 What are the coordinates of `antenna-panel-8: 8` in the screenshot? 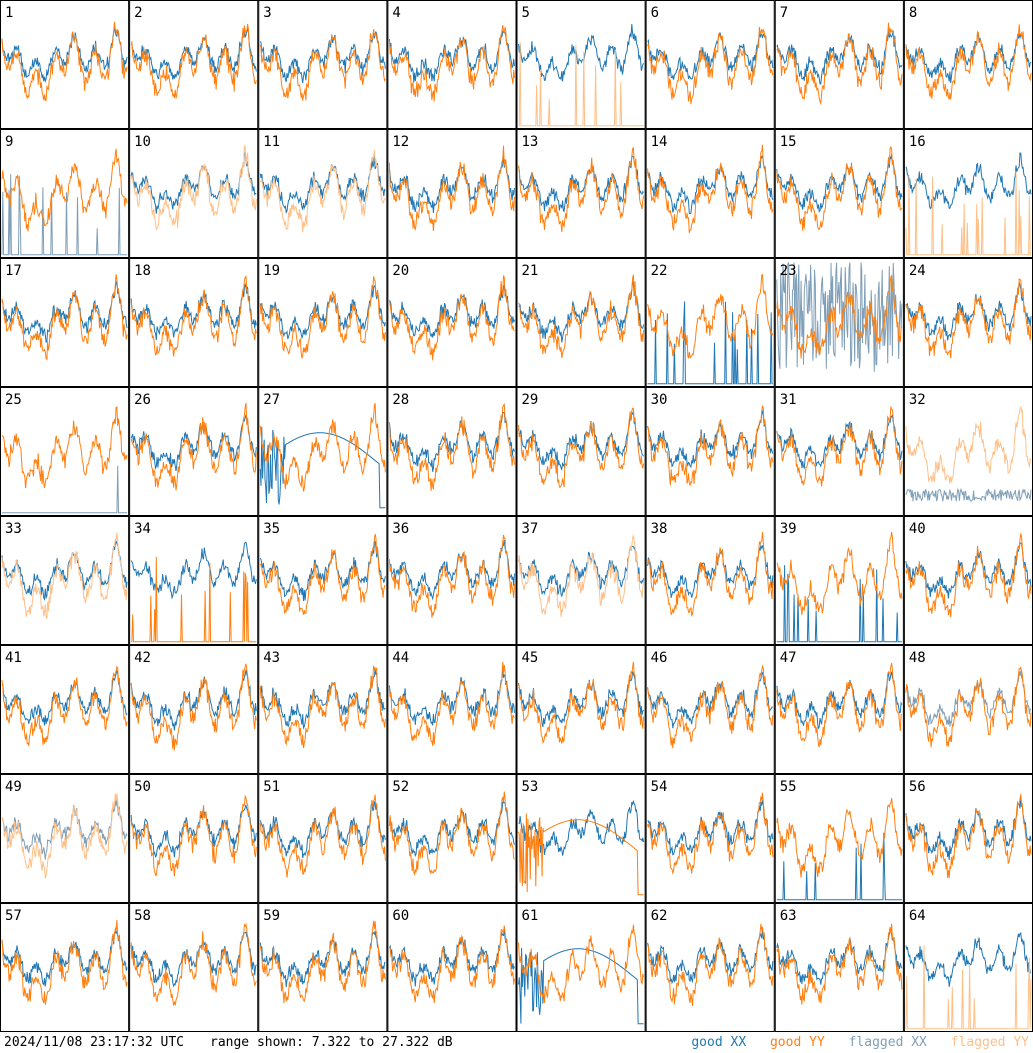 It's located at (968, 64).